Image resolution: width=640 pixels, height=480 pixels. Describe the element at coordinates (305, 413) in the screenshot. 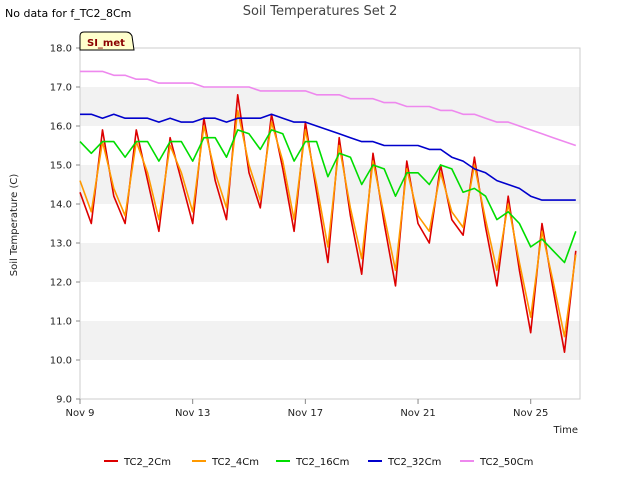

I see `x-tick-label: Nov 17` at that location.